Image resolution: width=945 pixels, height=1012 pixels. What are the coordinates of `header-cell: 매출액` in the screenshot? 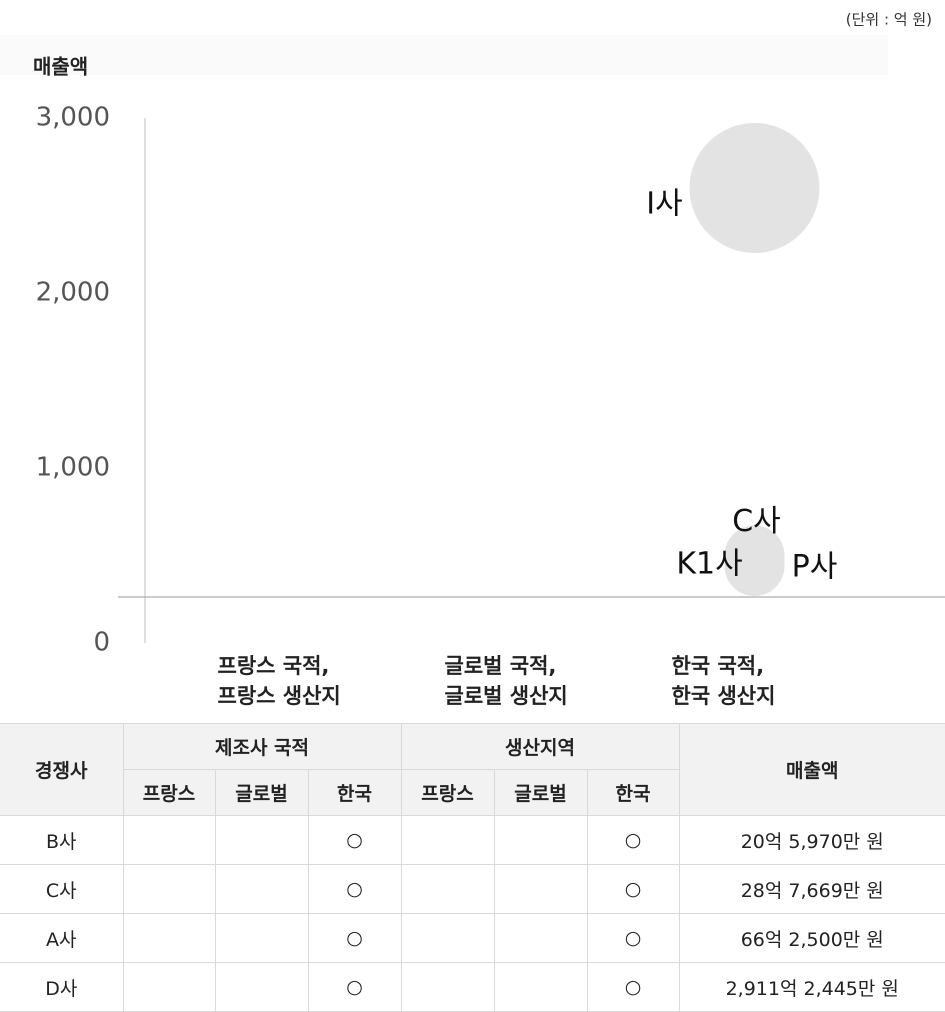 It's located at (811, 769).